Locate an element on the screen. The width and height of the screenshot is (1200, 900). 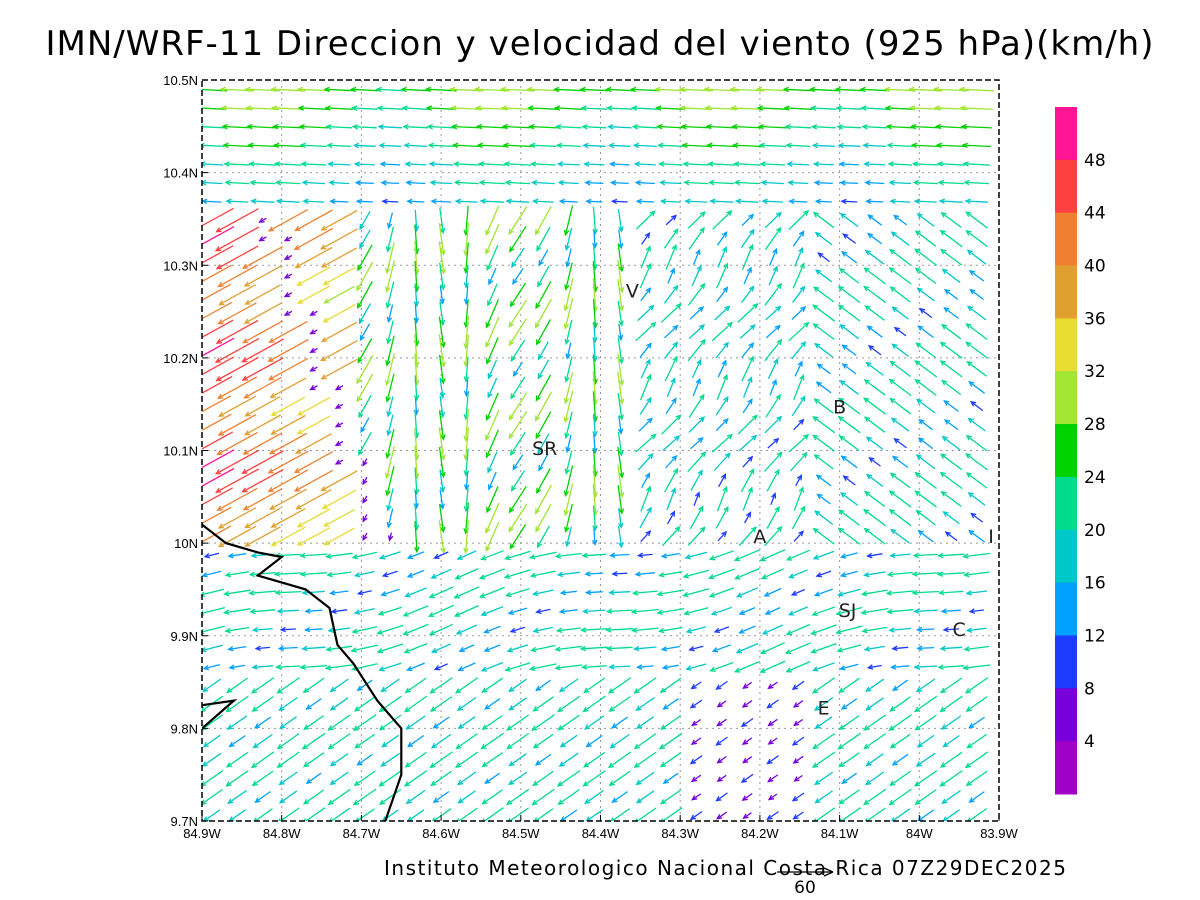
x-tick-label: 84.9W is located at coordinates (202, 833).